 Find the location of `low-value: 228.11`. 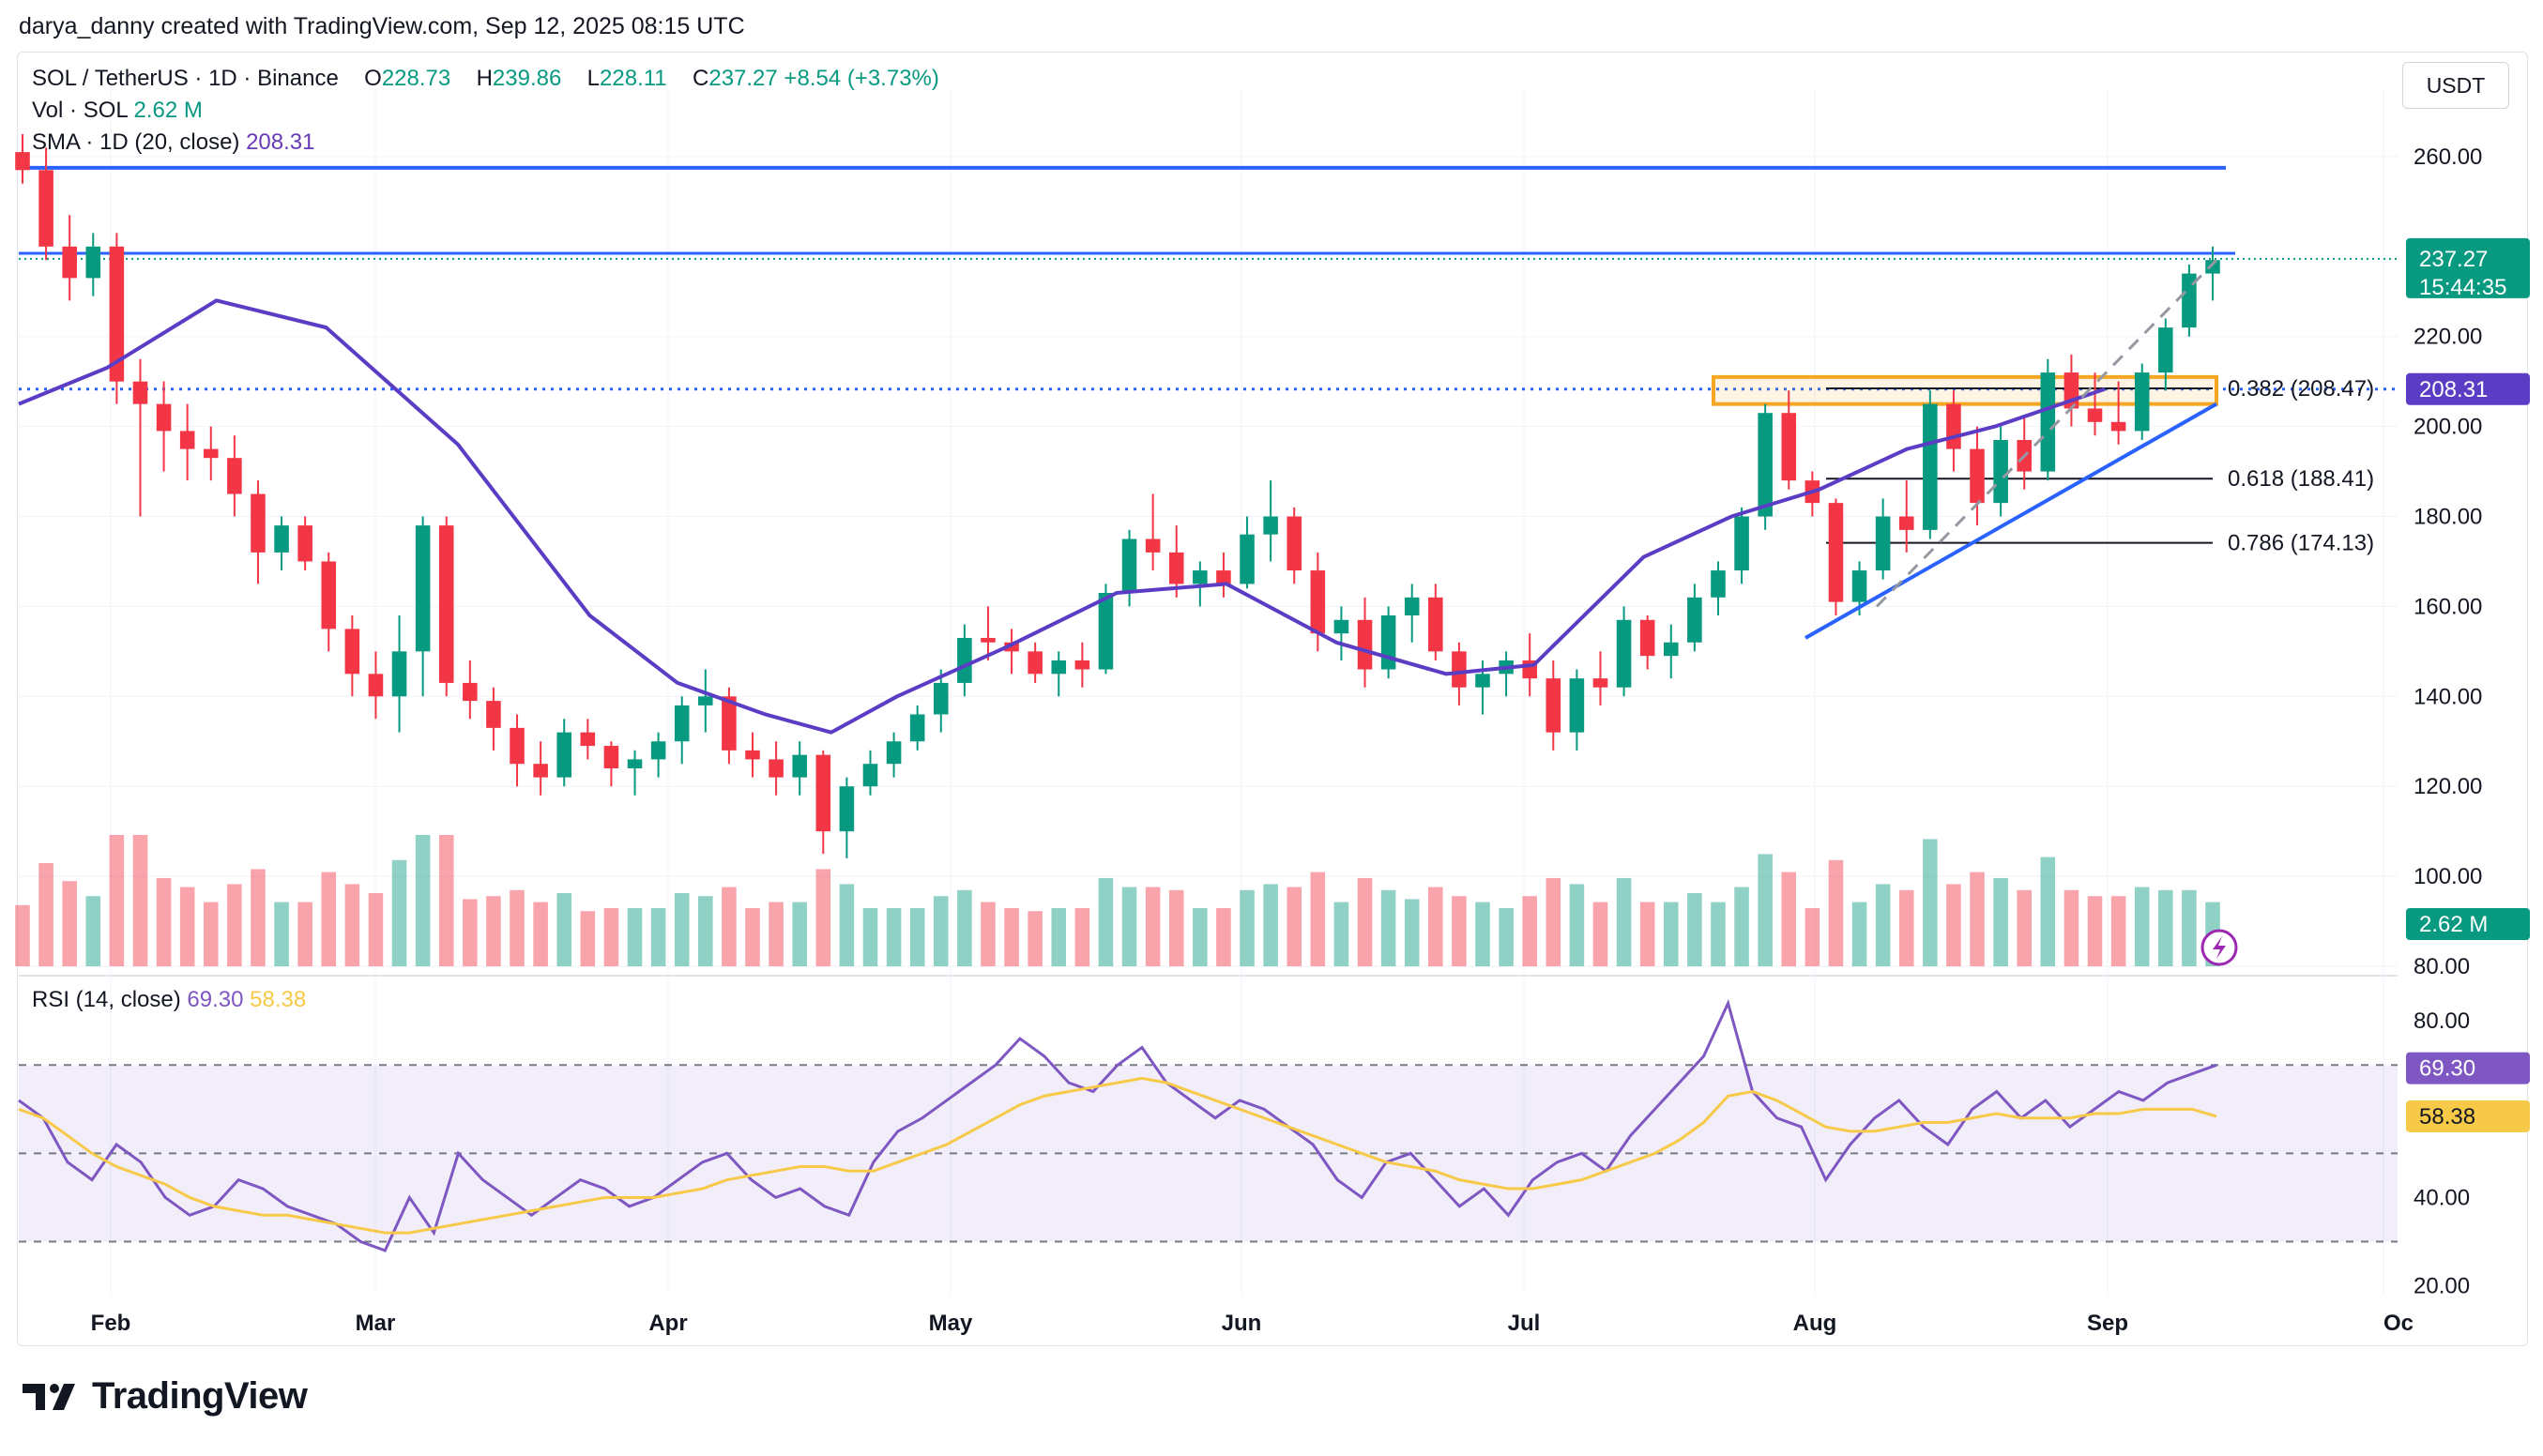

low-value: 228.11 is located at coordinates (633, 78).